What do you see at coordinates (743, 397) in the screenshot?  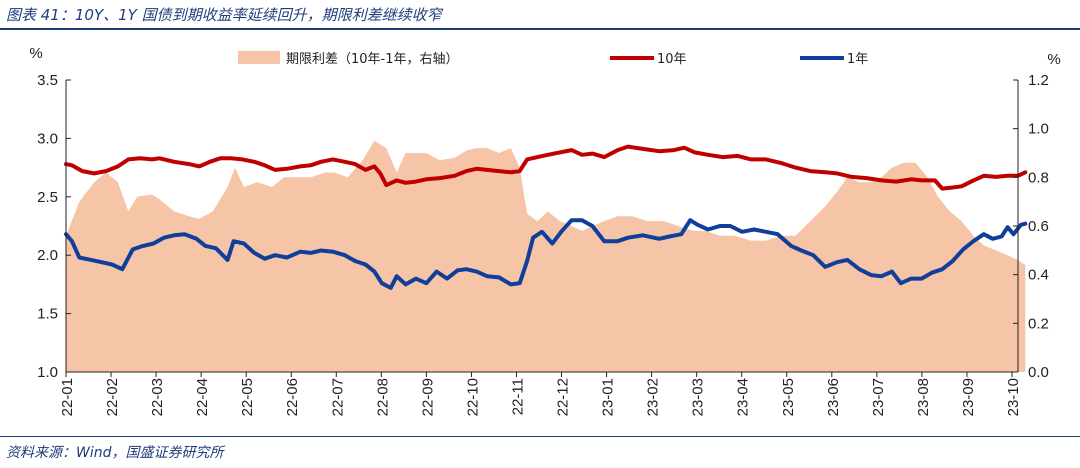 I see `x-tick-label: 23-04` at bounding box center [743, 397].